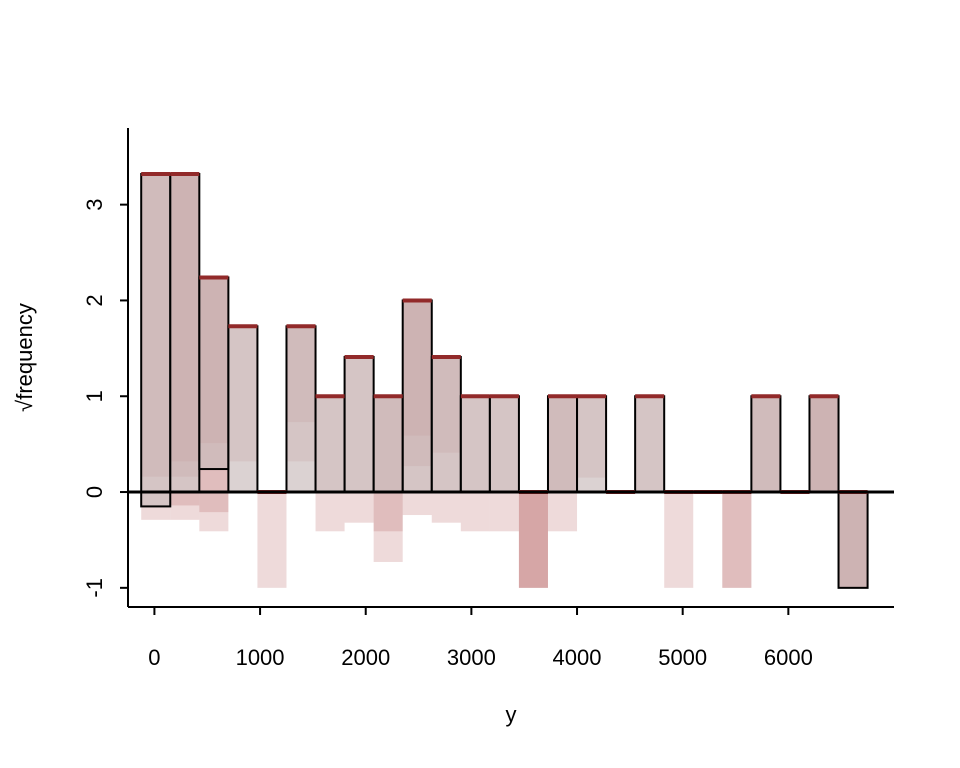 This screenshot has width=960, height=768. Describe the element at coordinates (94, 588) in the screenshot. I see `y-tick-label-0: -1` at that location.